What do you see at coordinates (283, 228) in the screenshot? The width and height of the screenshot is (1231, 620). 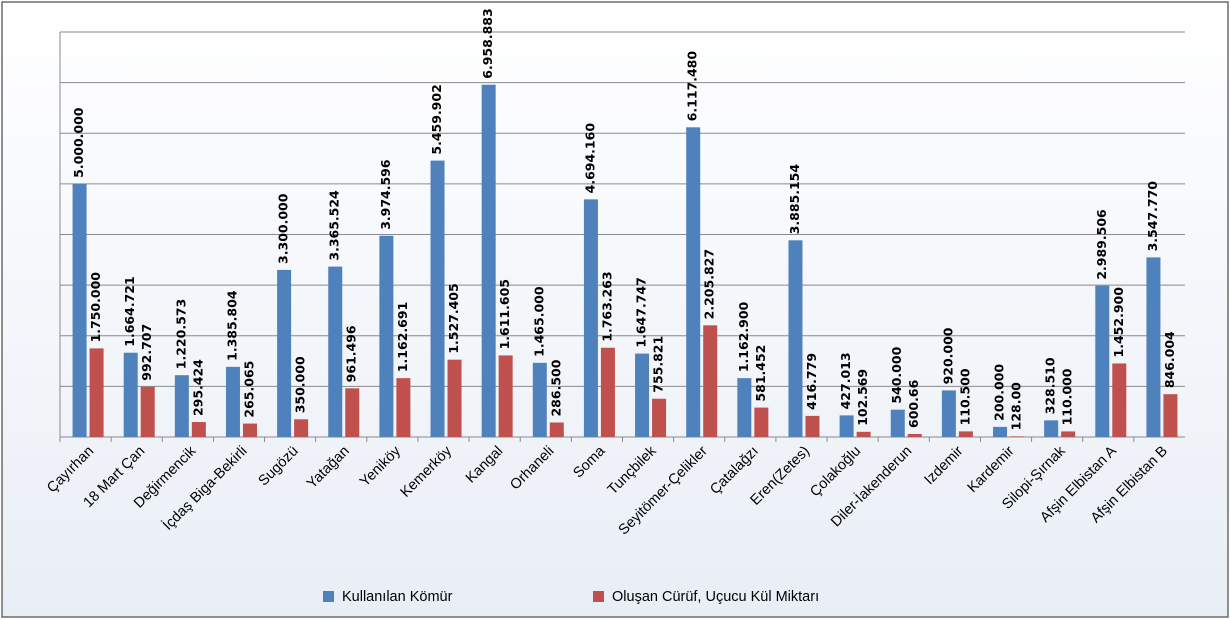 I see `value-label: 3.300.000` at bounding box center [283, 228].